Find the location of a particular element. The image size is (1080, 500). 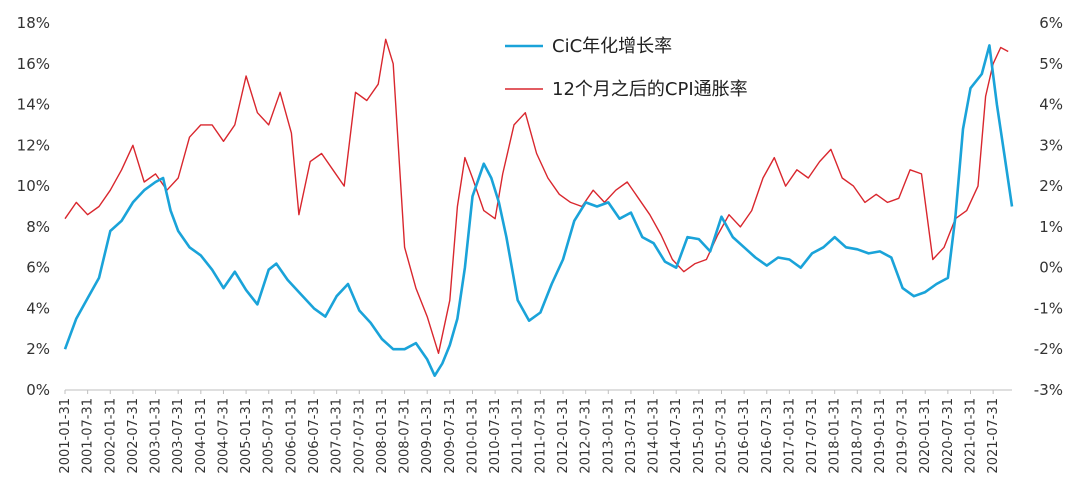

x-tick-label: 2002-07-31 is located at coordinates (133, 436).